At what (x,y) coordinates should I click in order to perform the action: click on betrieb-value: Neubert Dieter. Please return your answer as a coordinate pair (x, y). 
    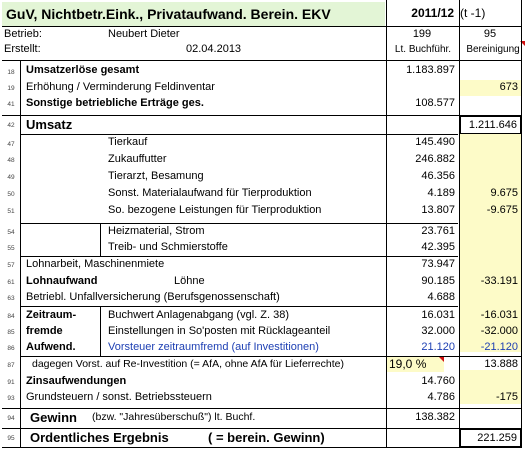
    Looking at the image, I should click on (144, 34).